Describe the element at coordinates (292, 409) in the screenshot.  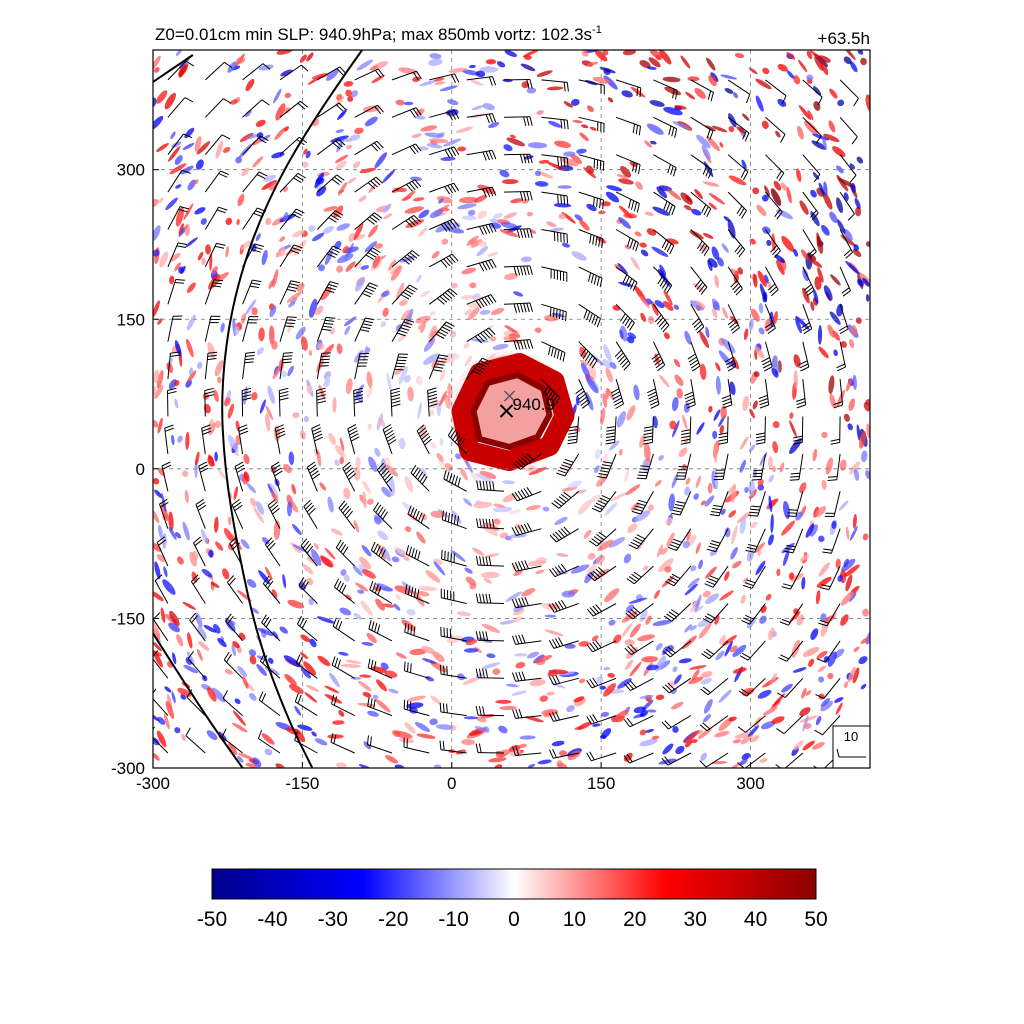
I see `contour-line` at that location.